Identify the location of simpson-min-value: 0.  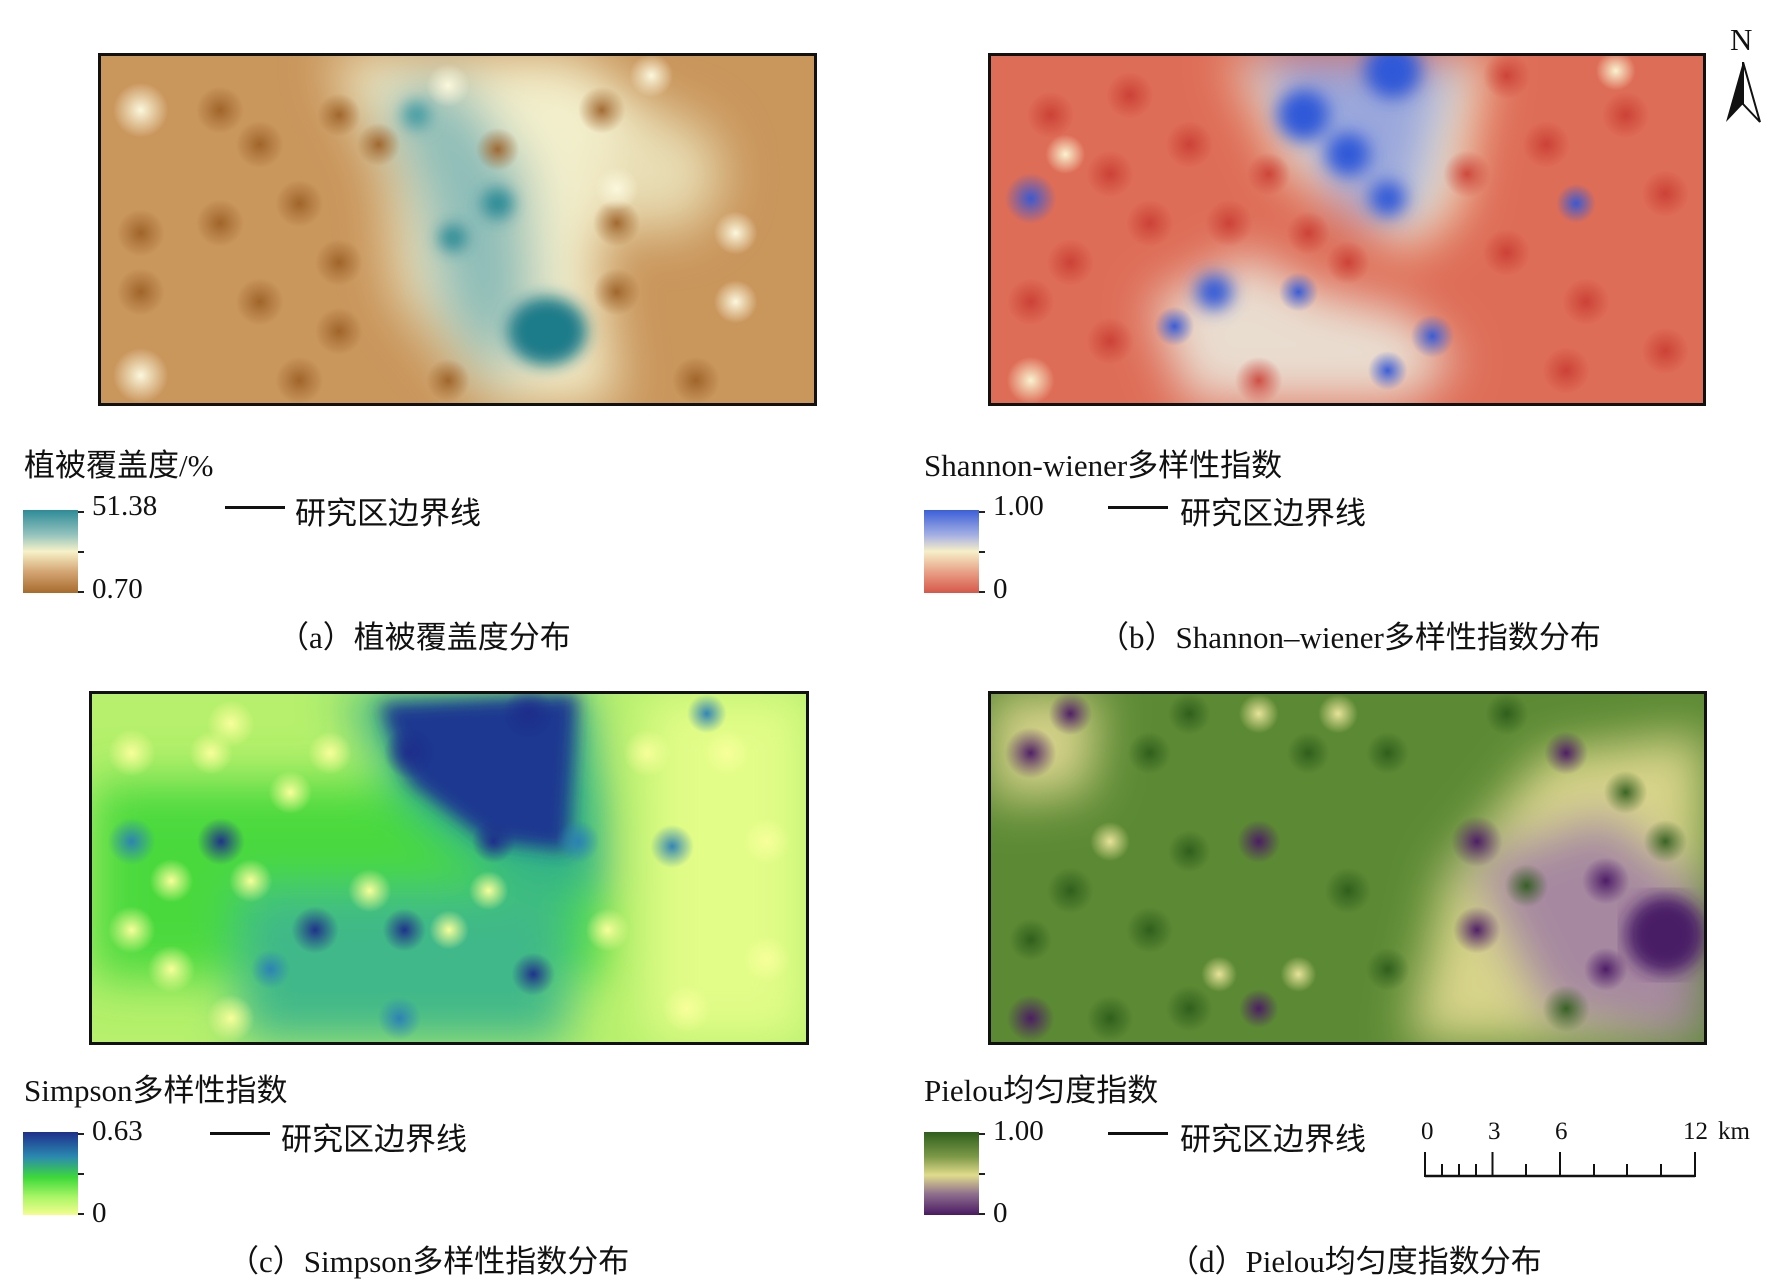
(99, 1213).